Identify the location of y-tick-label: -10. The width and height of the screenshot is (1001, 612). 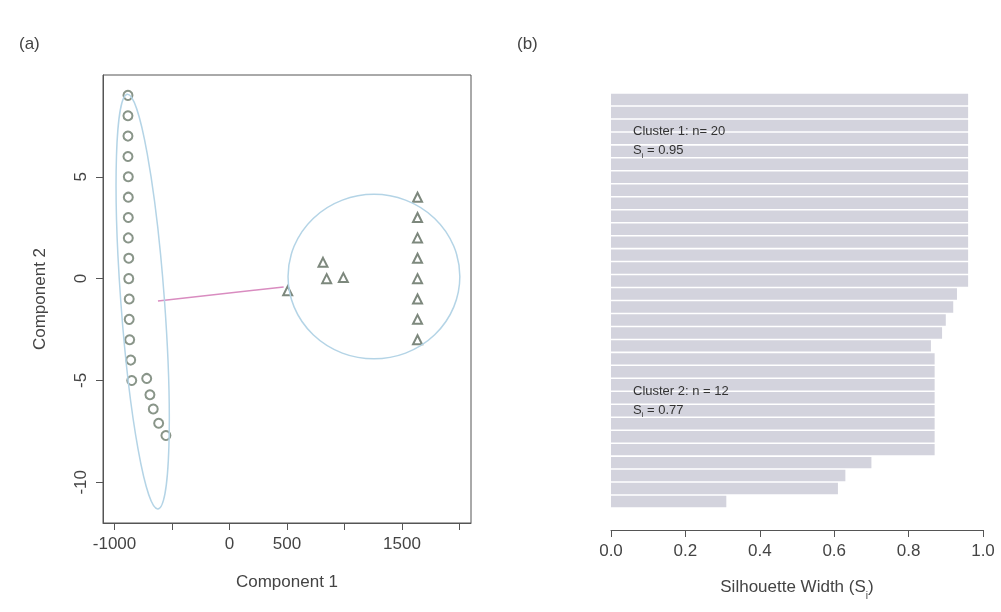
(80, 482).